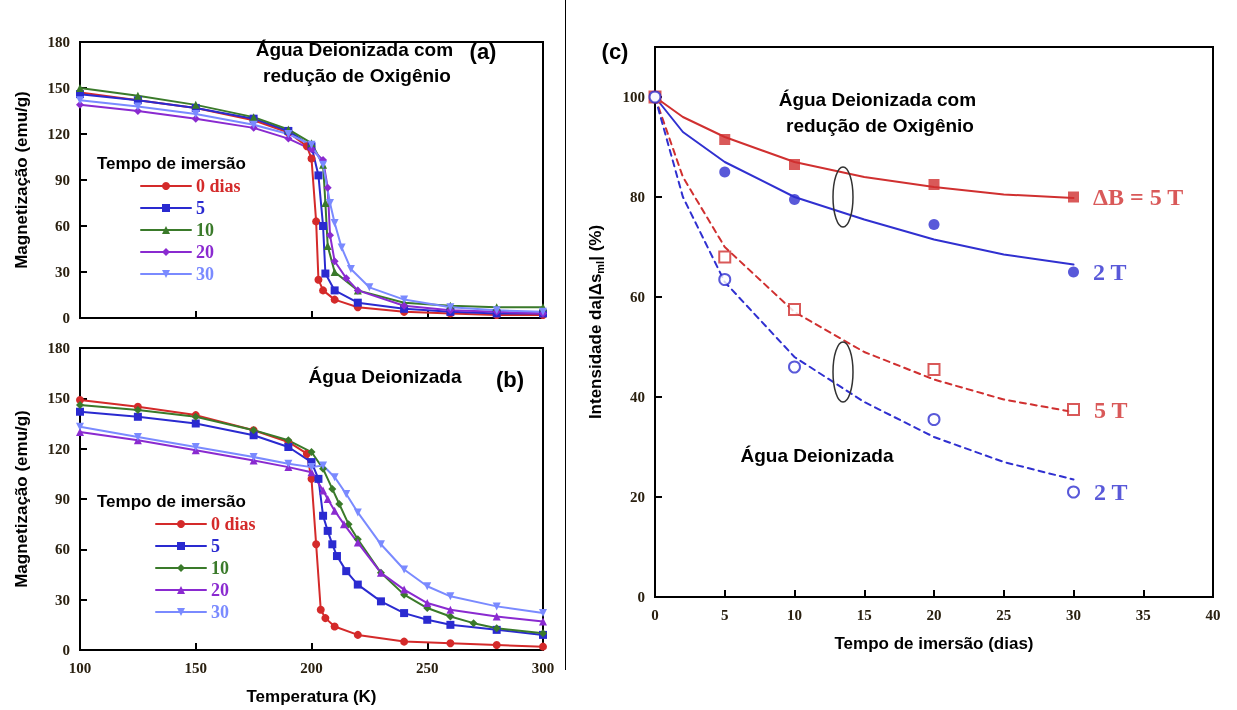 The width and height of the screenshot is (1237, 710). Describe the element at coordinates (1073, 614) in the screenshot. I see `x-tick-label: 30` at that location.